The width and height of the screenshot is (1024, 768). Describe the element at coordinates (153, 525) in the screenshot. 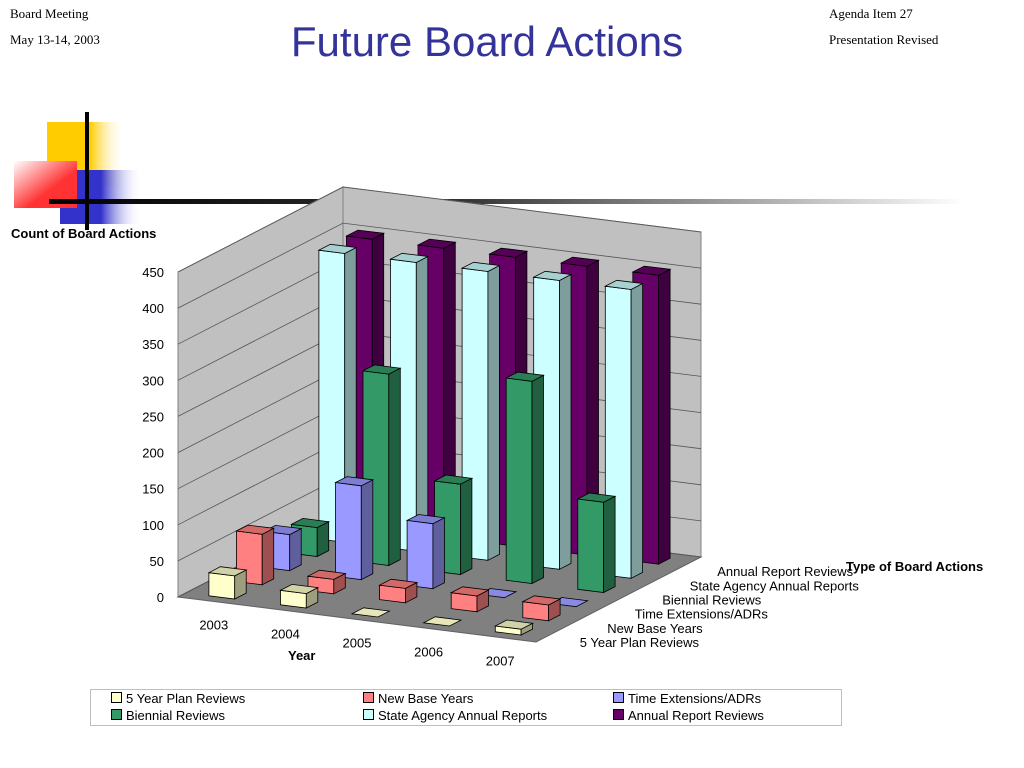

I see `y-tick-label: 100` at that location.